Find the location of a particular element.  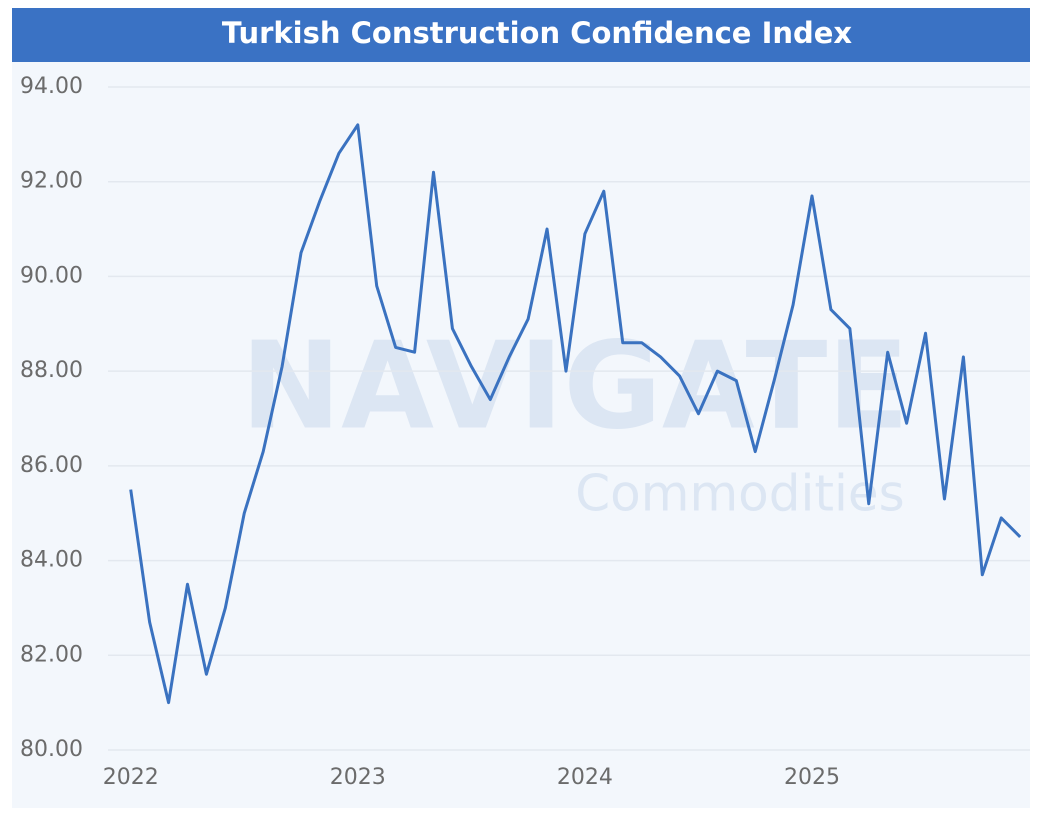

title-bar is located at coordinates (521, 35).